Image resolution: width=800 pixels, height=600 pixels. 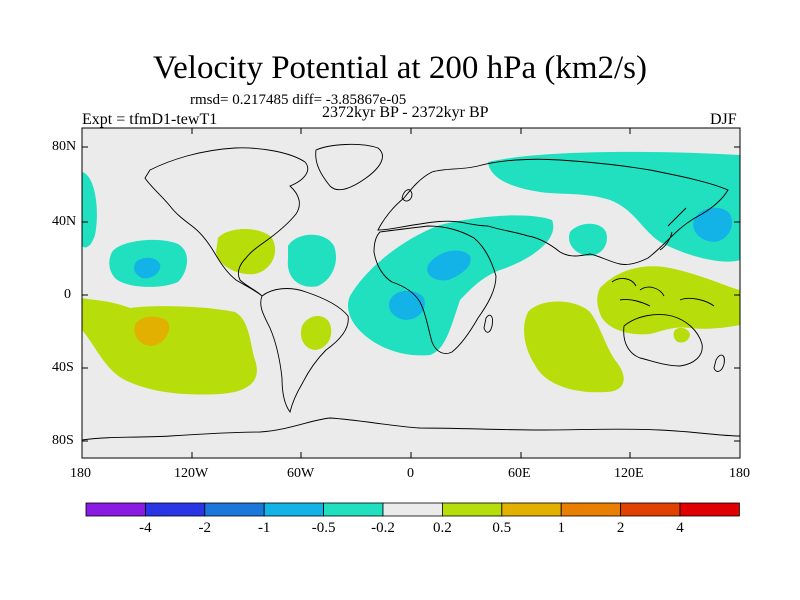 I want to click on region-maritime-continent, so click(x=668, y=300).